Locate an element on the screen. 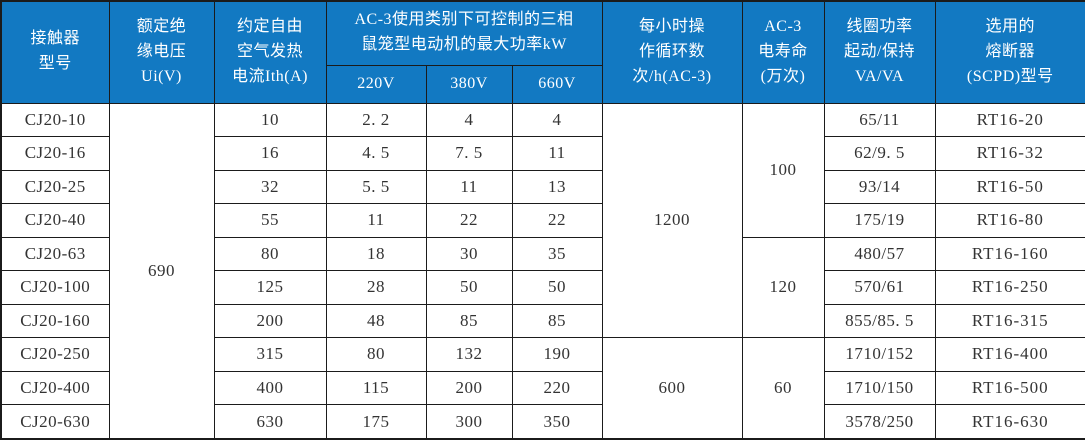  cell-cycles-merged: 600 is located at coordinates (672, 388).